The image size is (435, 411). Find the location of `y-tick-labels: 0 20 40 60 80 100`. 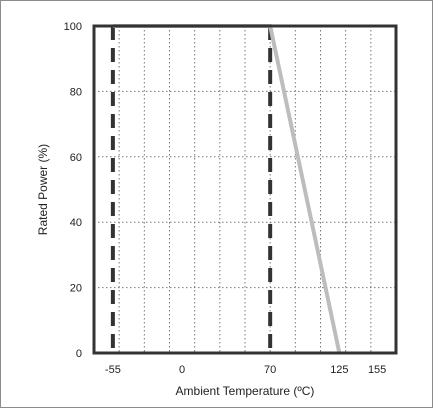

y-tick-labels: 0 20 40 60 80 100 is located at coordinates (73, 190).